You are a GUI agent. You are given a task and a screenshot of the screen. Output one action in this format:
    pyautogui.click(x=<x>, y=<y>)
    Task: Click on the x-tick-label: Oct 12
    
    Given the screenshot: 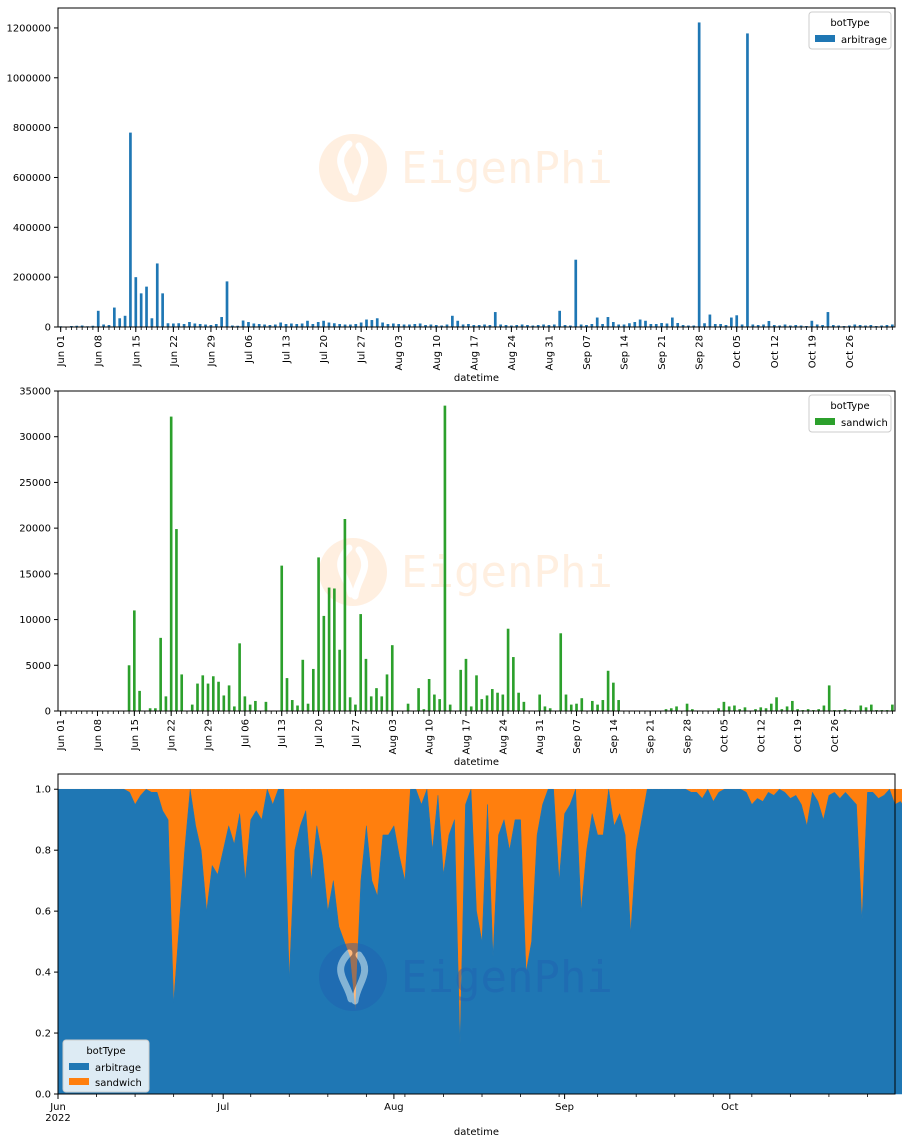 What is the action you would take?
    pyautogui.click(x=761, y=735)
    